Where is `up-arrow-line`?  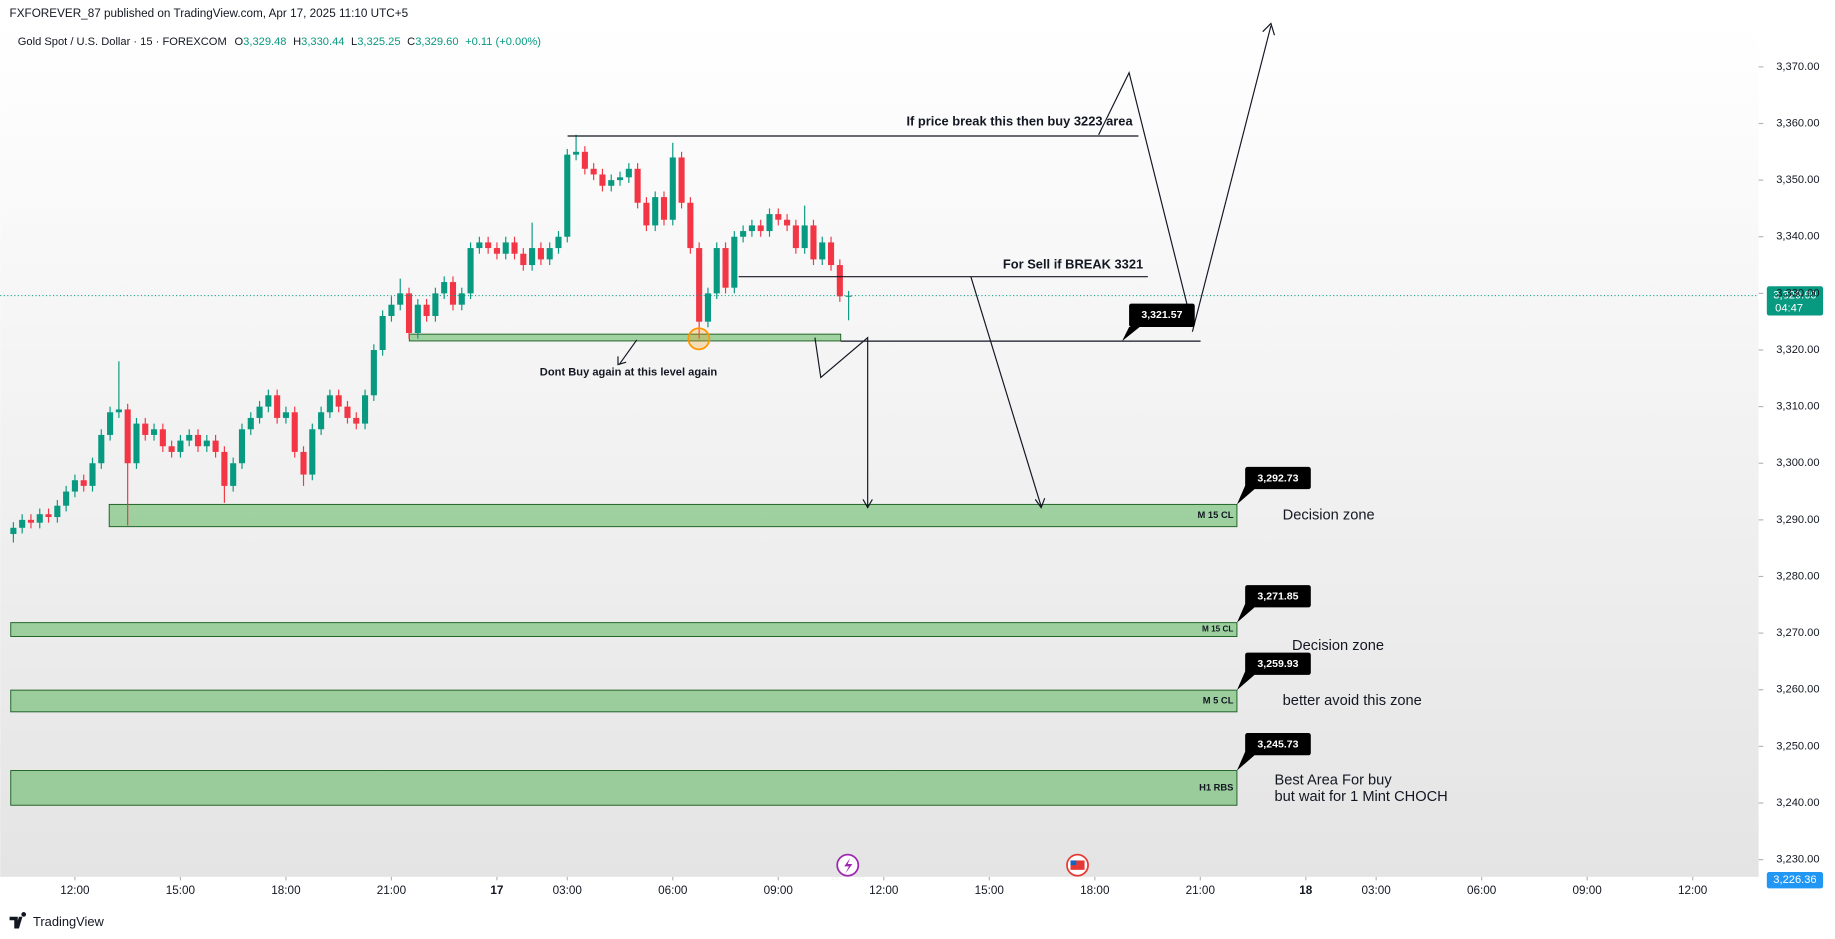 up-arrow-line is located at coordinates (1231, 178).